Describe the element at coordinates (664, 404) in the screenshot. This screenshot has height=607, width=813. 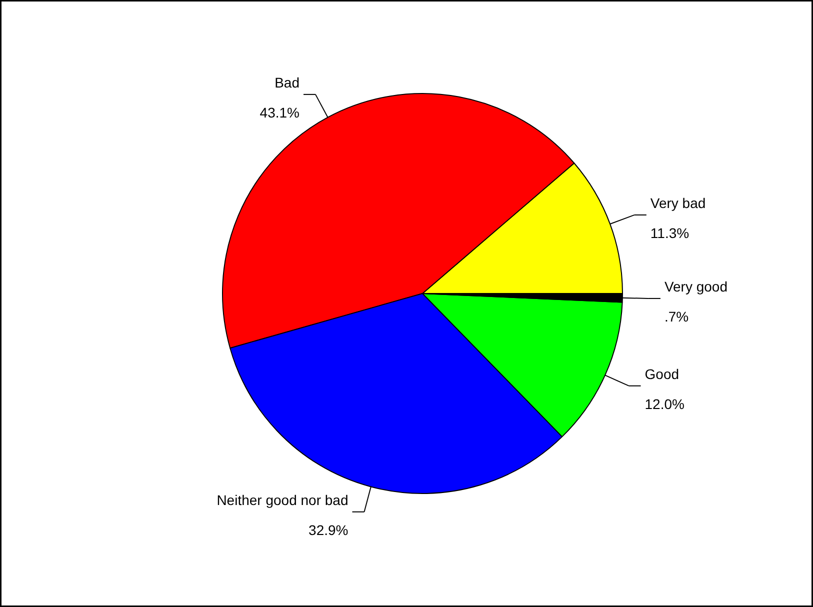
I see `data-label: 12.0%` at that location.